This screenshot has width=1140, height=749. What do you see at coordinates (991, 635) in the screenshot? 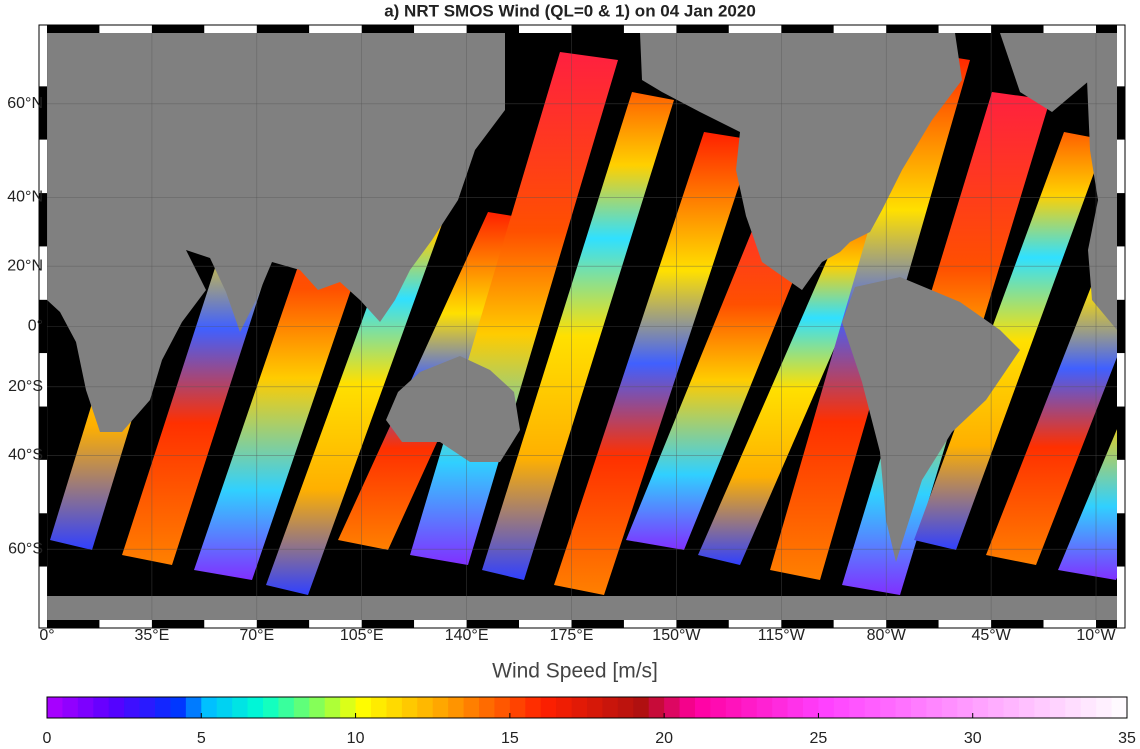
I see `lon-tick-label: 45°W` at bounding box center [991, 635].